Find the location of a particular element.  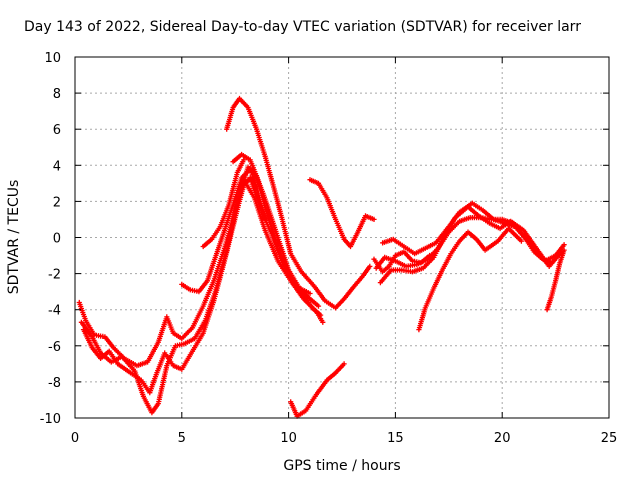

series-track-l is located at coordinates (472, 233).